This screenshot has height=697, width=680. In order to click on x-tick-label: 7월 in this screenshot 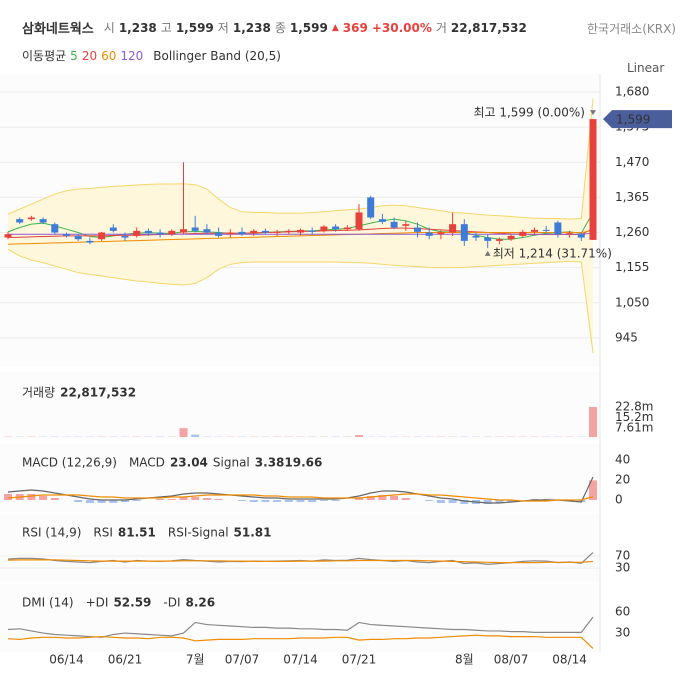, I will do `click(195, 660)`.